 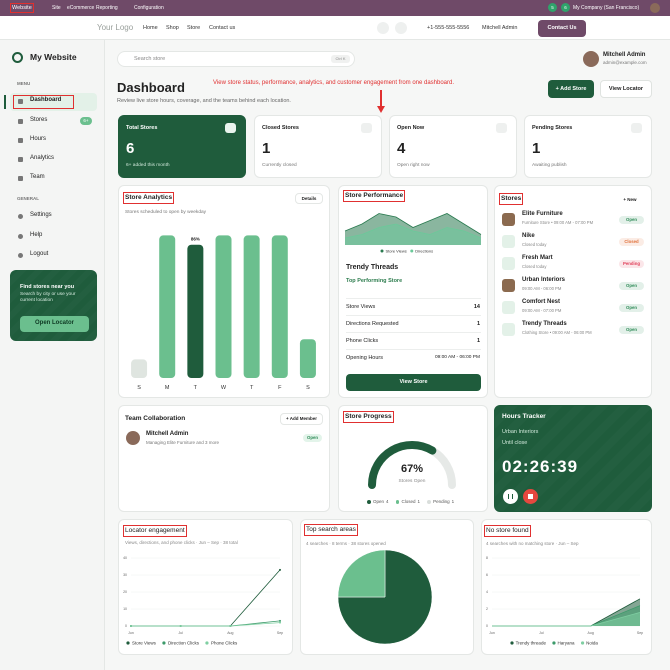 What do you see at coordinates (46, 100) in the screenshot?
I see `menu-item: Dashboard` at bounding box center [46, 100].